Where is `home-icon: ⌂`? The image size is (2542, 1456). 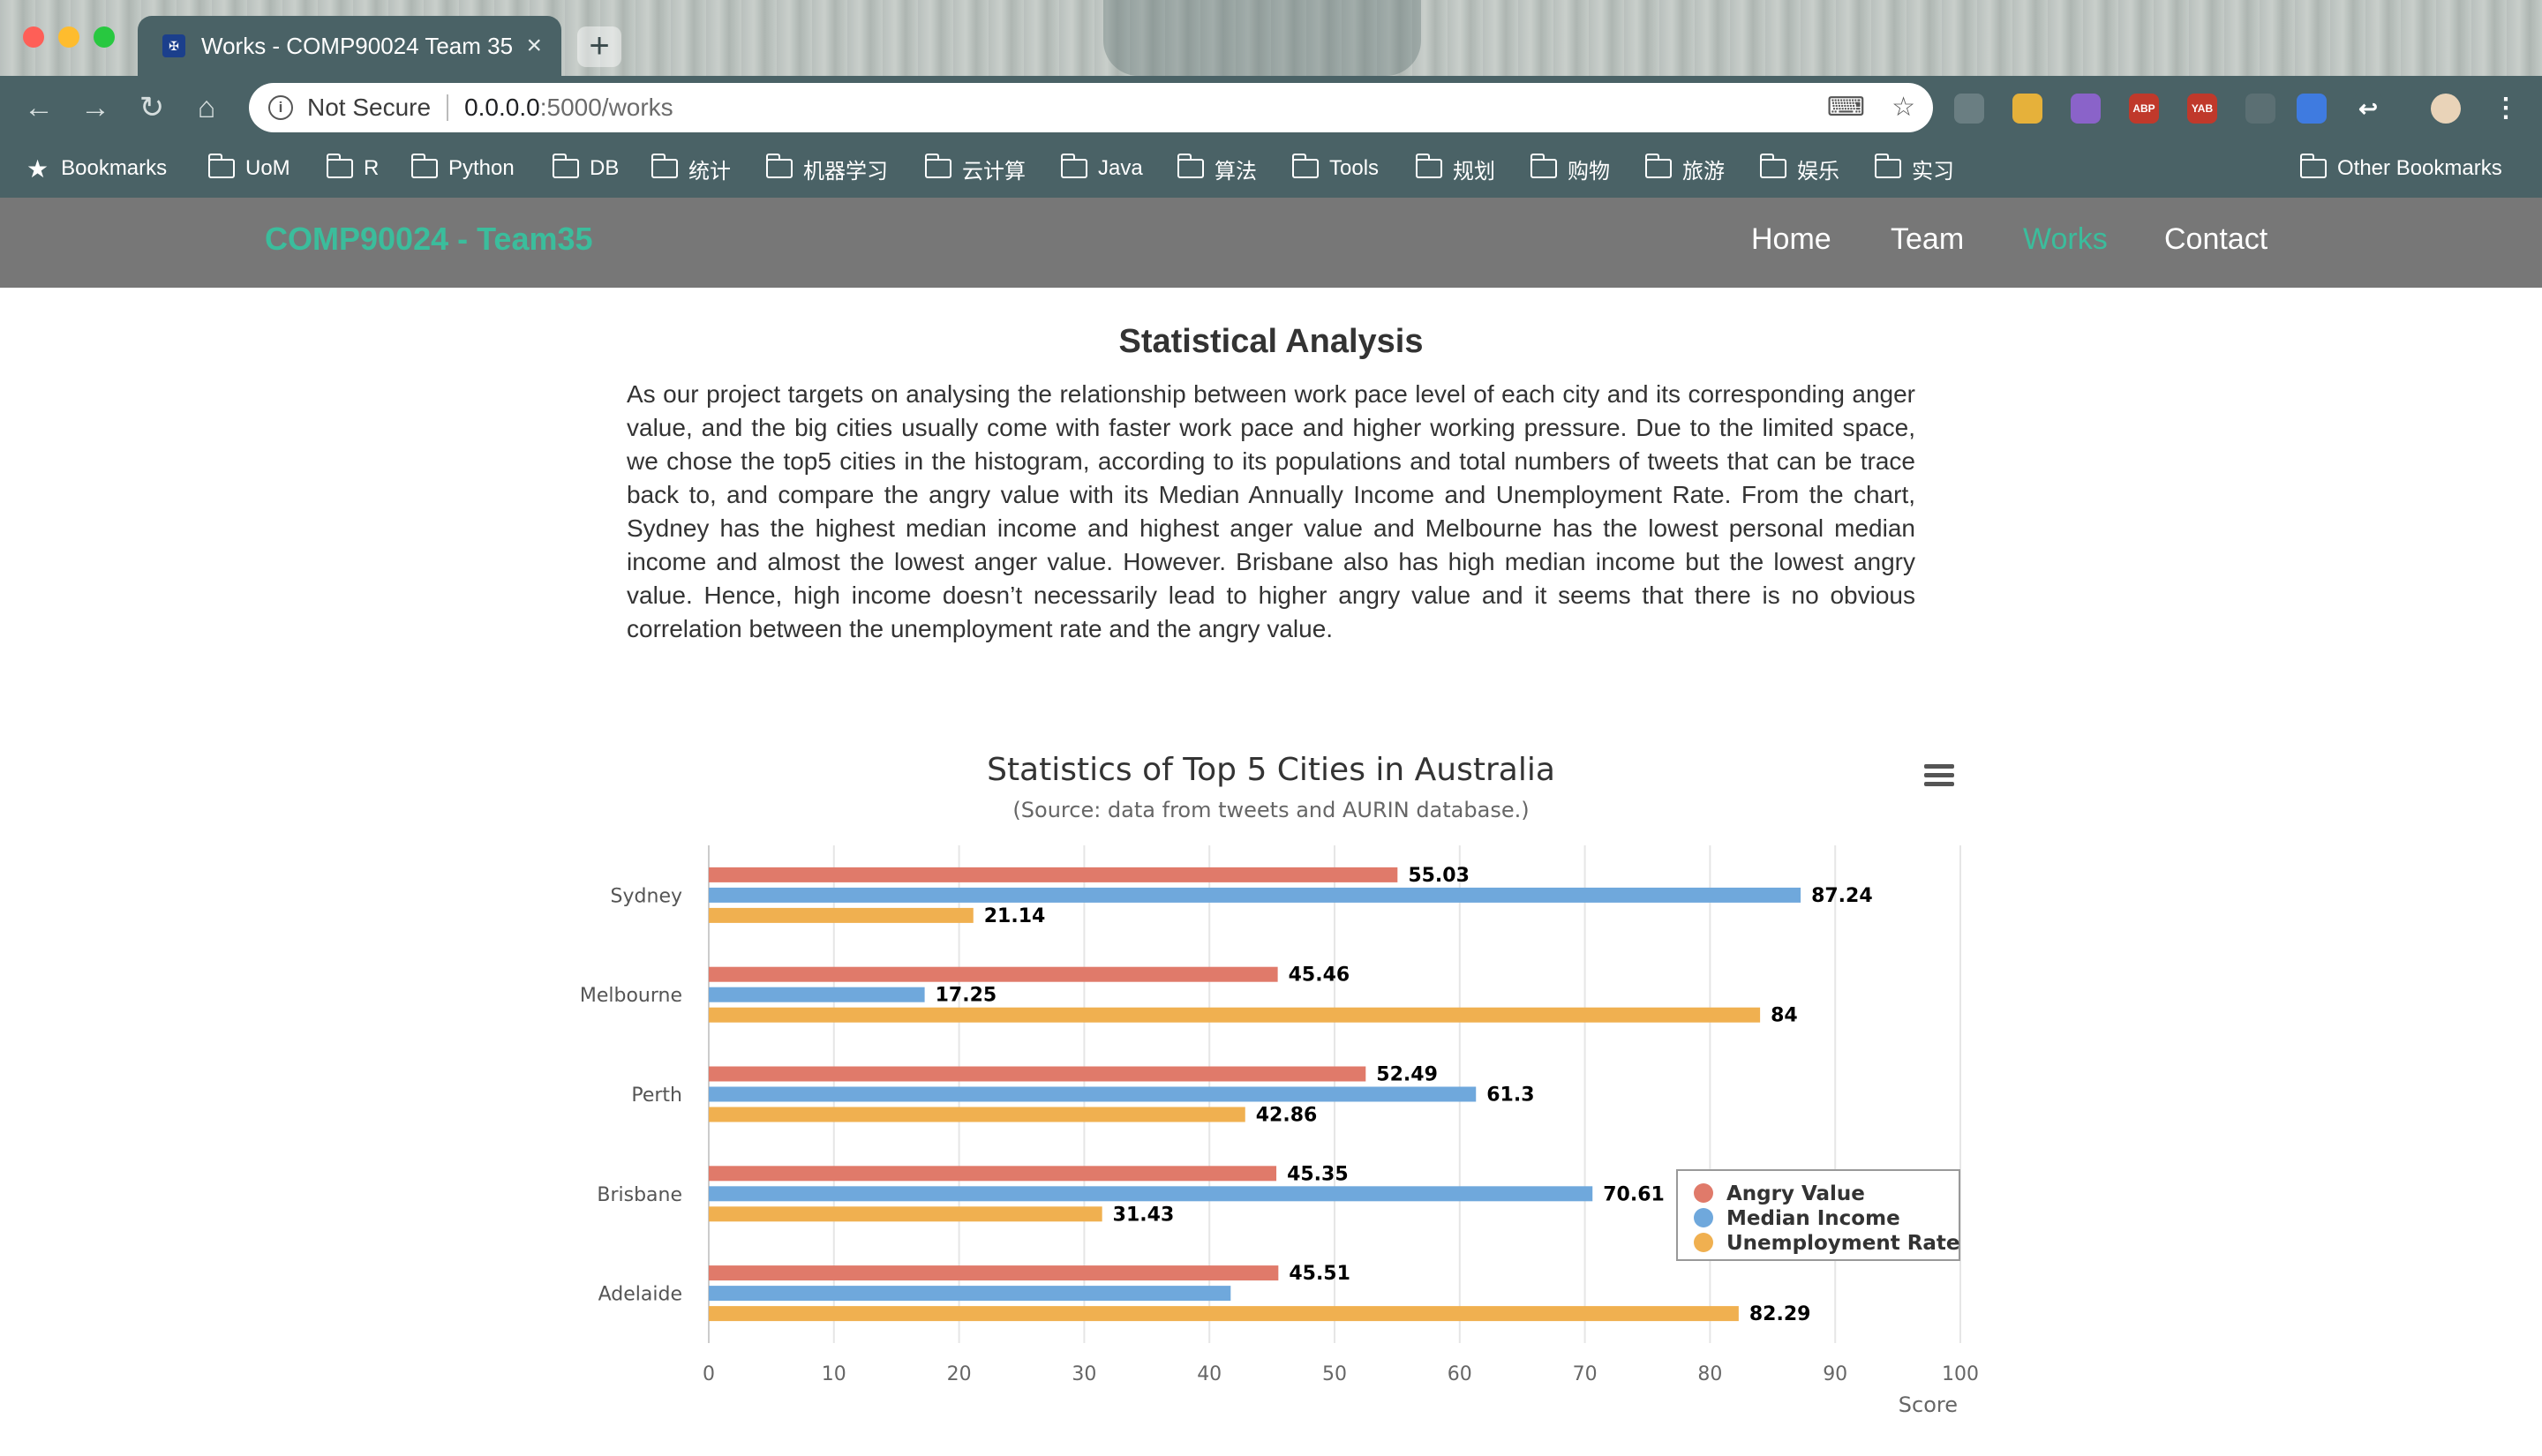
home-icon: ⌂ is located at coordinates (206, 107).